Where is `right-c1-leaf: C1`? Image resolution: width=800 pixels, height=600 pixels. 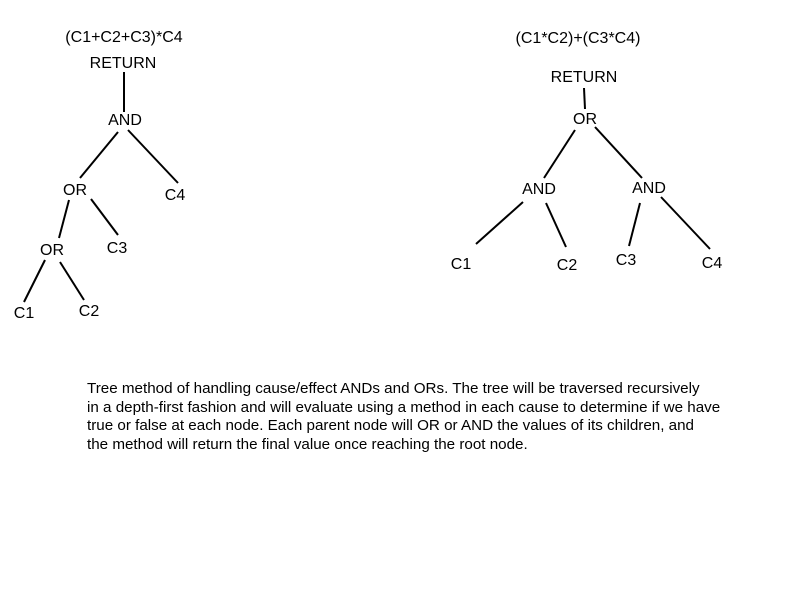
right-c1-leaf: C1 is located at coordinates (461, 264).